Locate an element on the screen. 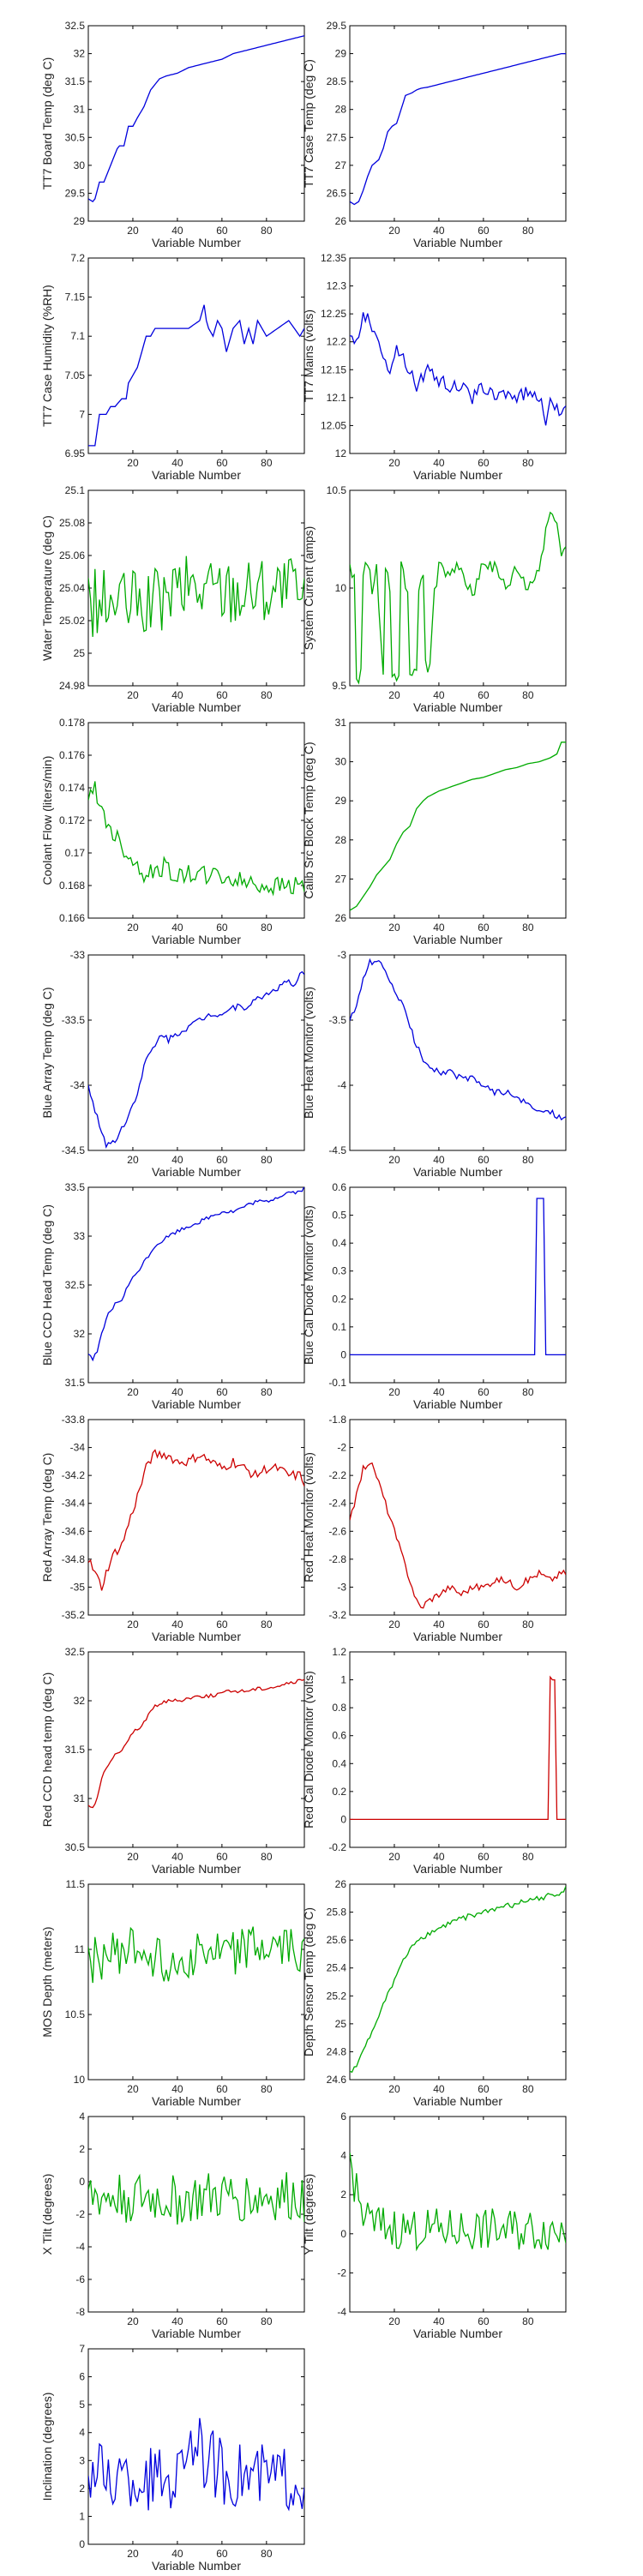 Image resolution: width=643 pixels, height=2576 pixels. y-axis-label: Y Tilt (degrees) is located at coordinates (308, 2214).